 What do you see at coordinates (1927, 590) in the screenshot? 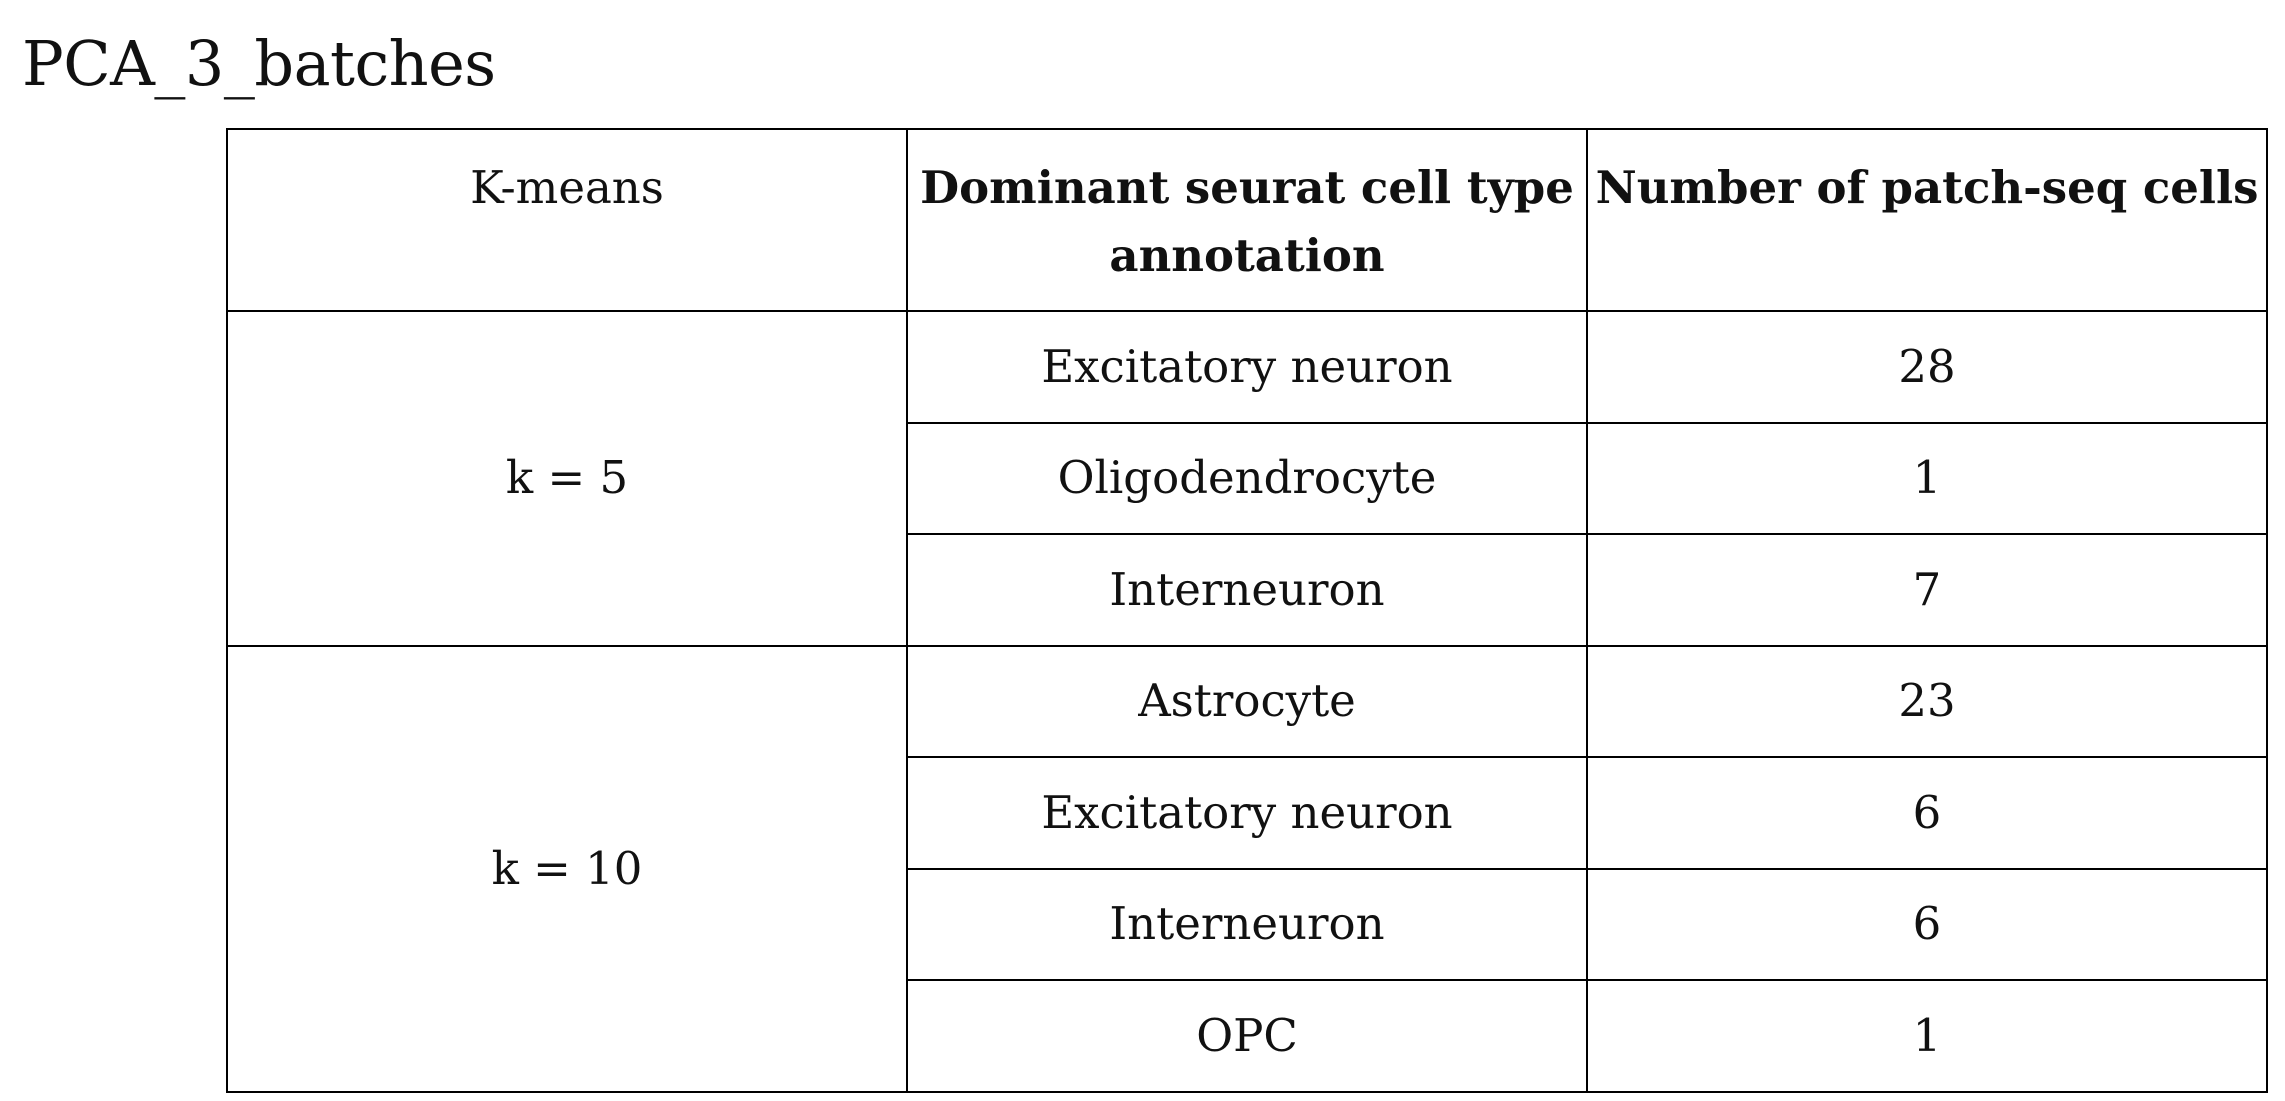
I see `cell-count: 7` at bounding box center [1927, 590].